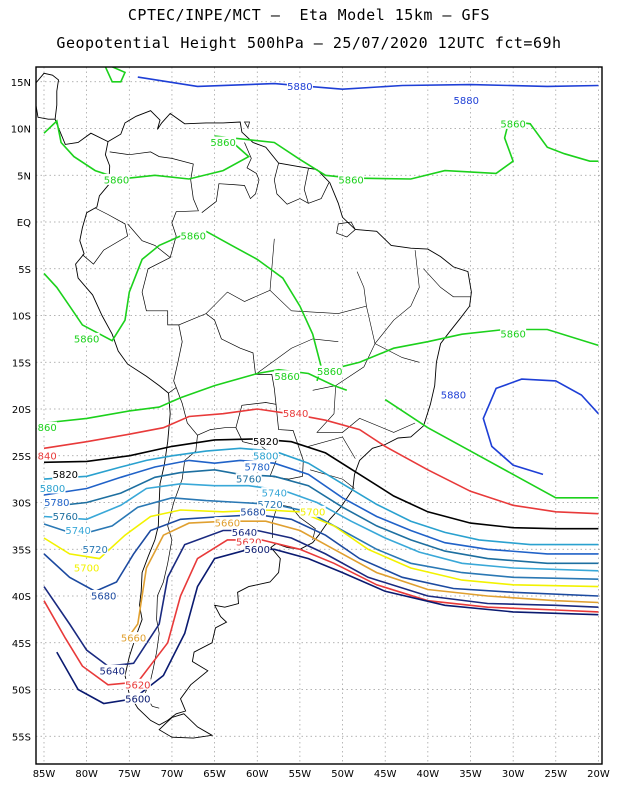 The width and height of the screenshot is (618, 800). Describe the element at coordinates (470, 774) in the screenshot. I see `lon-label: 35W` at that location.